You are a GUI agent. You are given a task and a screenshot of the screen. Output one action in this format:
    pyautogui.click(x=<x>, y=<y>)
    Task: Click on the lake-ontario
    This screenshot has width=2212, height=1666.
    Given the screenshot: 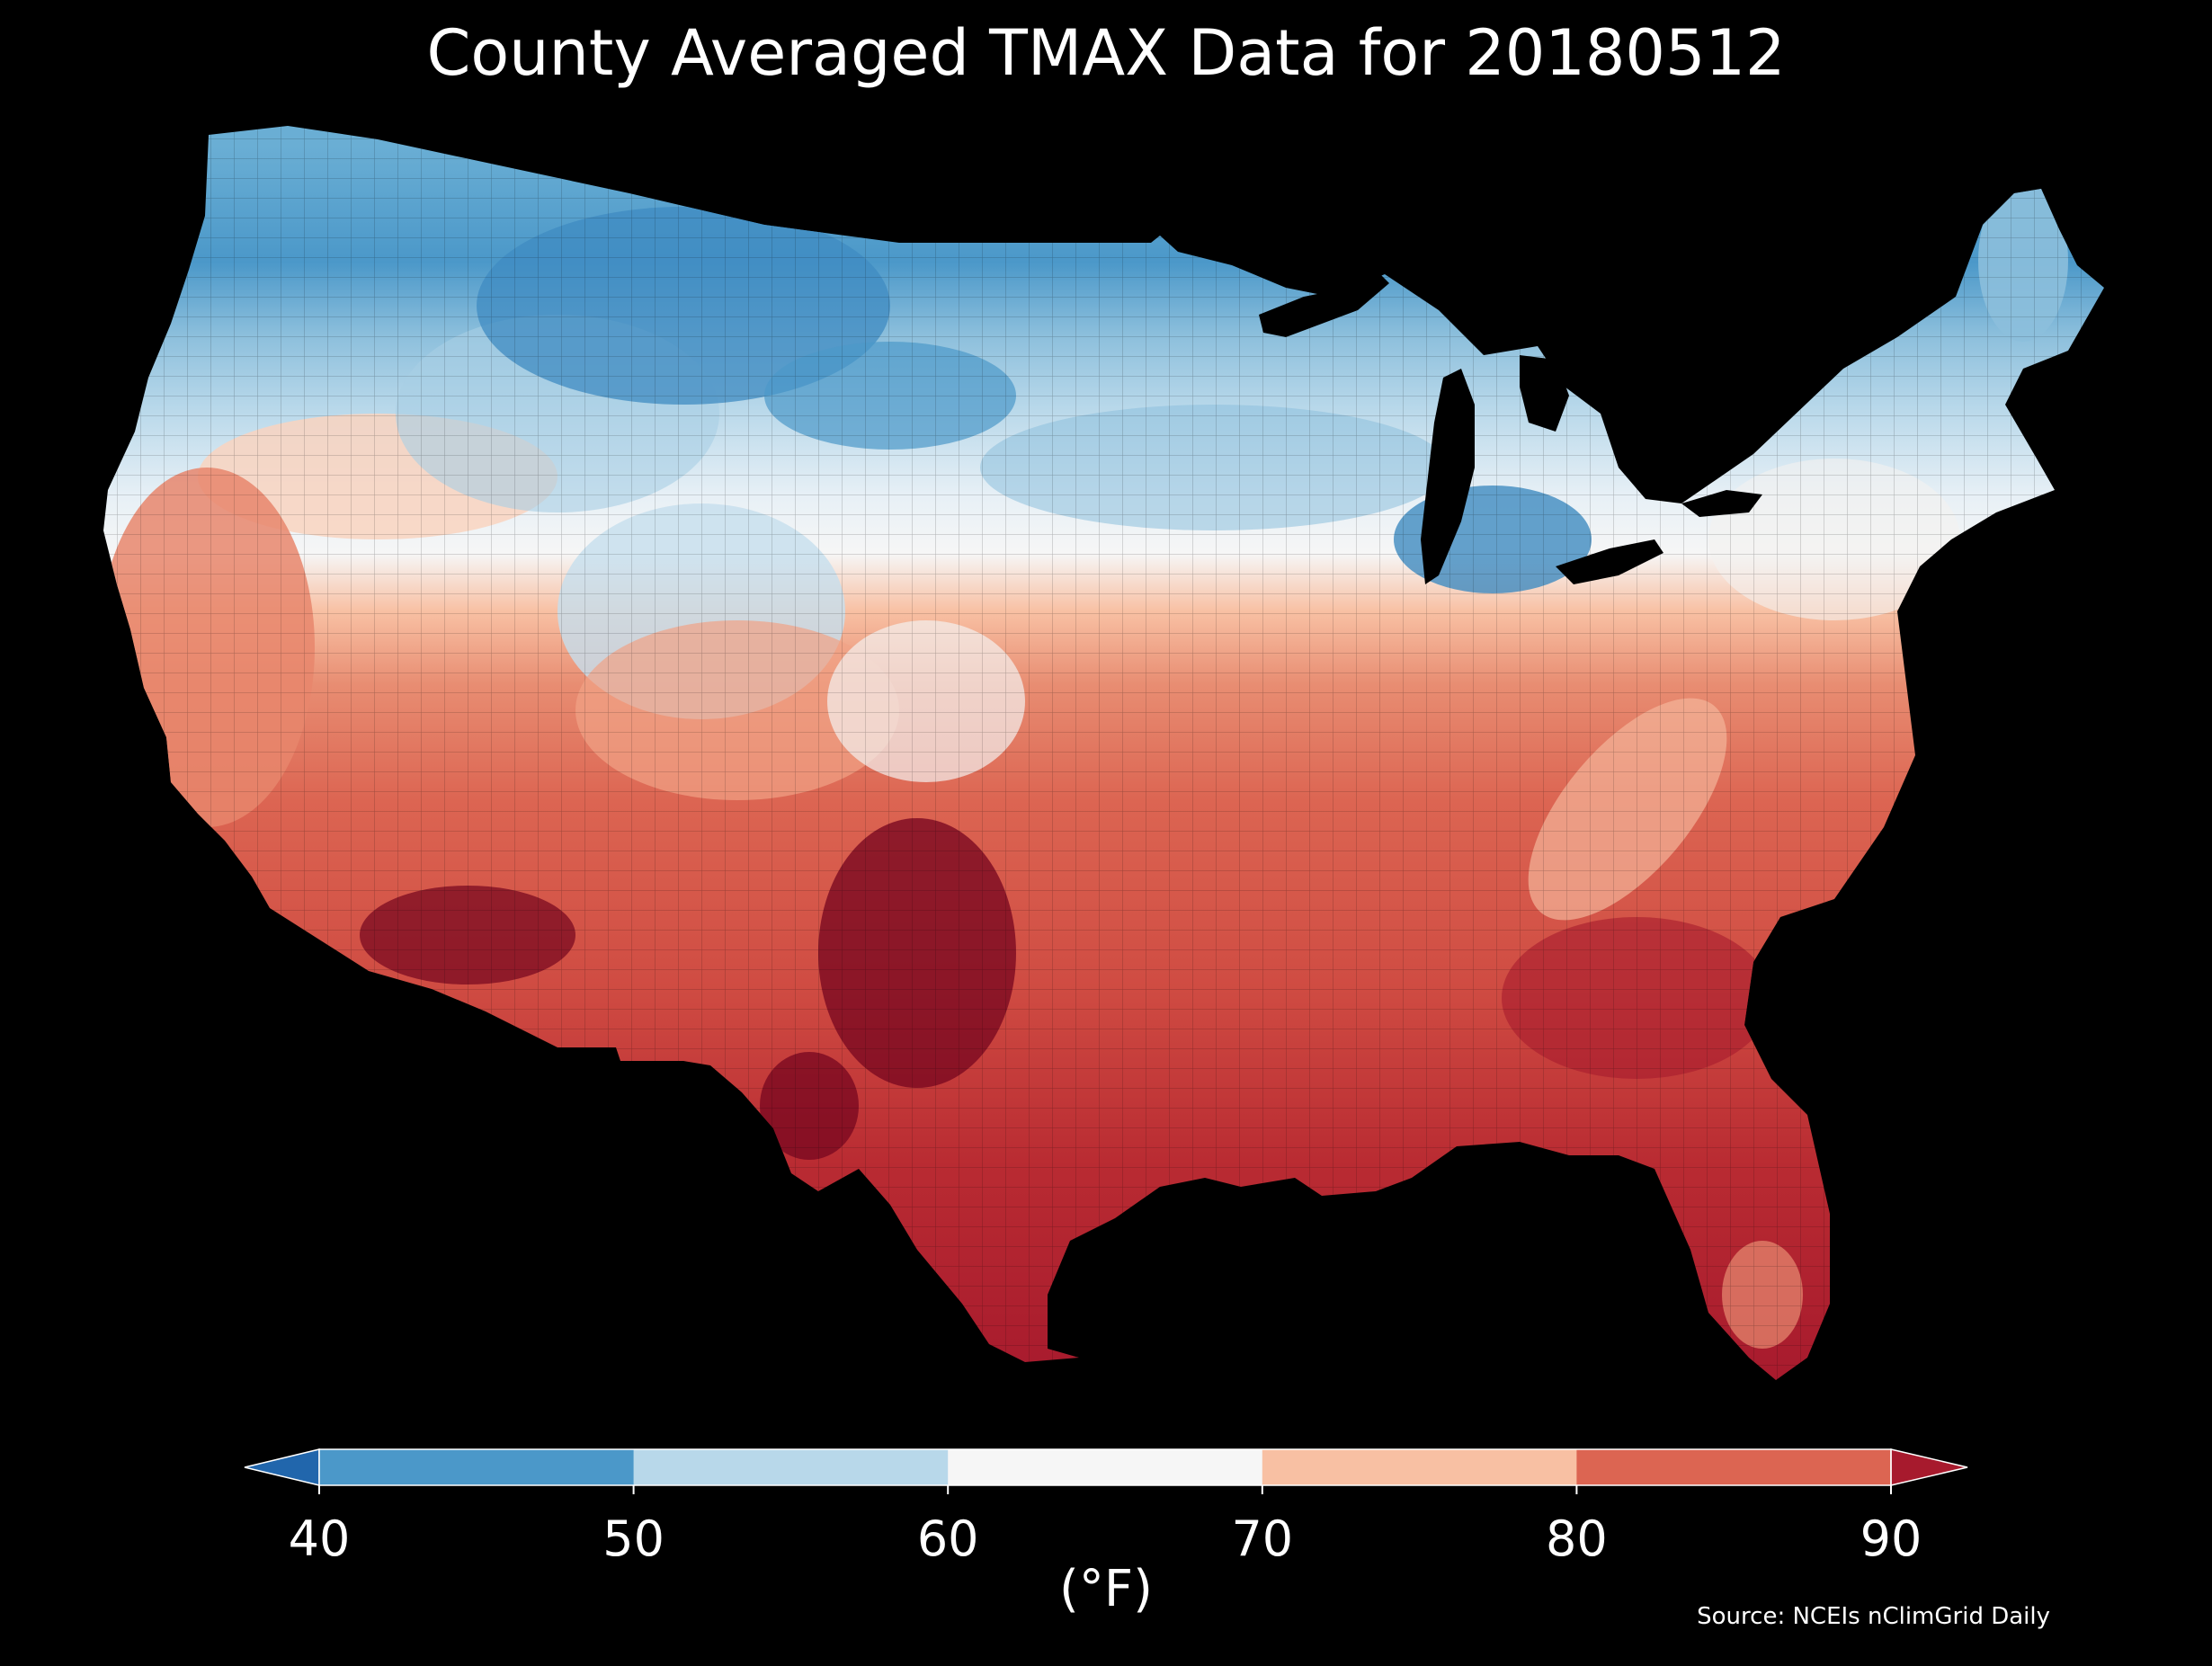 What is the action you would take?
    pyautogui.click(x=1721, y=504)
    